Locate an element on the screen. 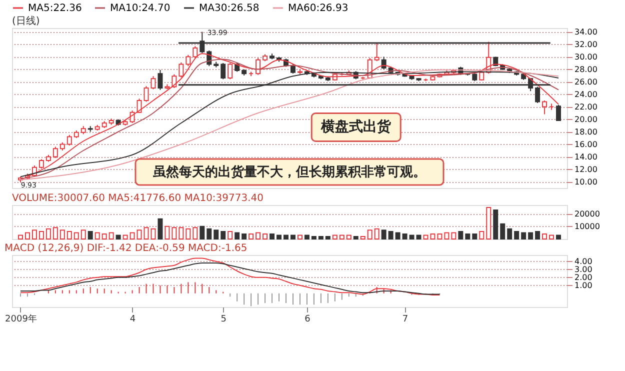 The height and width of the screenshot is (371, 625). y-tick-label: 12.00 is located at coordinates (586, 169).